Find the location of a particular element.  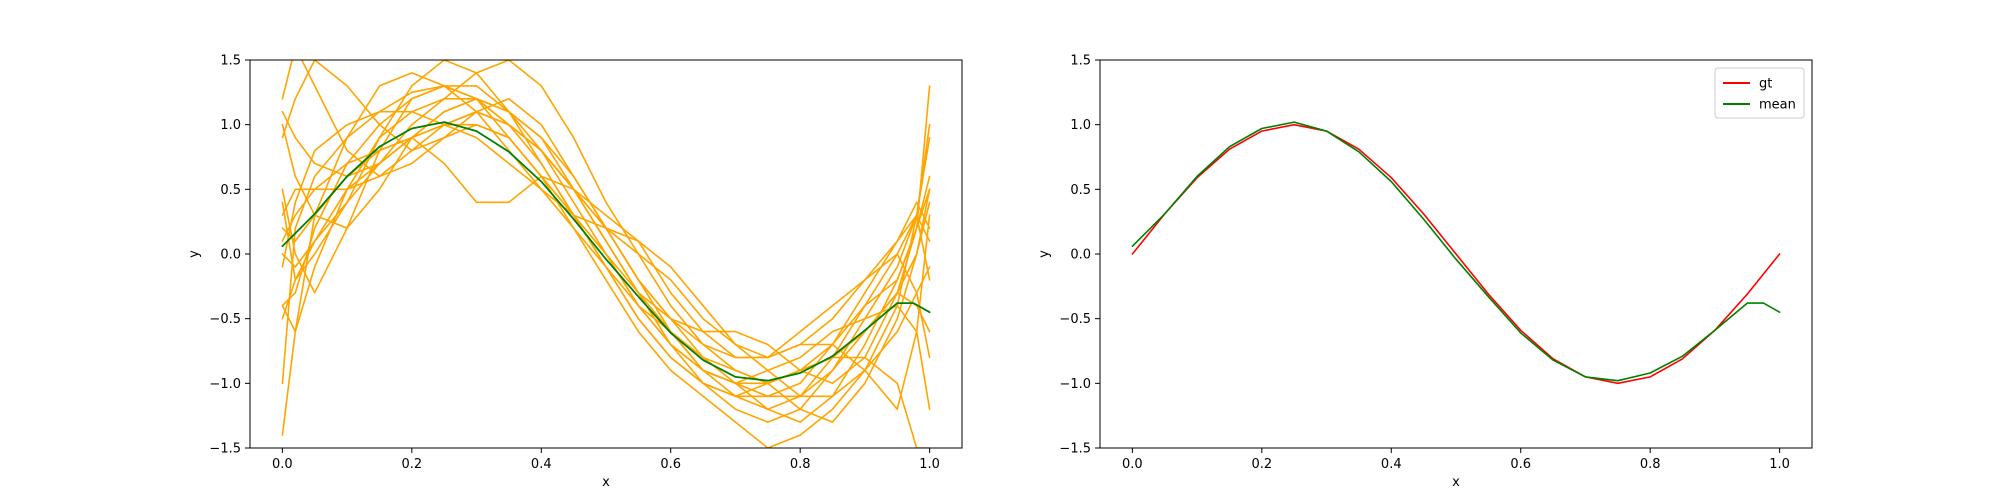

legend: gt mean is located at coordinates (1759, 93).